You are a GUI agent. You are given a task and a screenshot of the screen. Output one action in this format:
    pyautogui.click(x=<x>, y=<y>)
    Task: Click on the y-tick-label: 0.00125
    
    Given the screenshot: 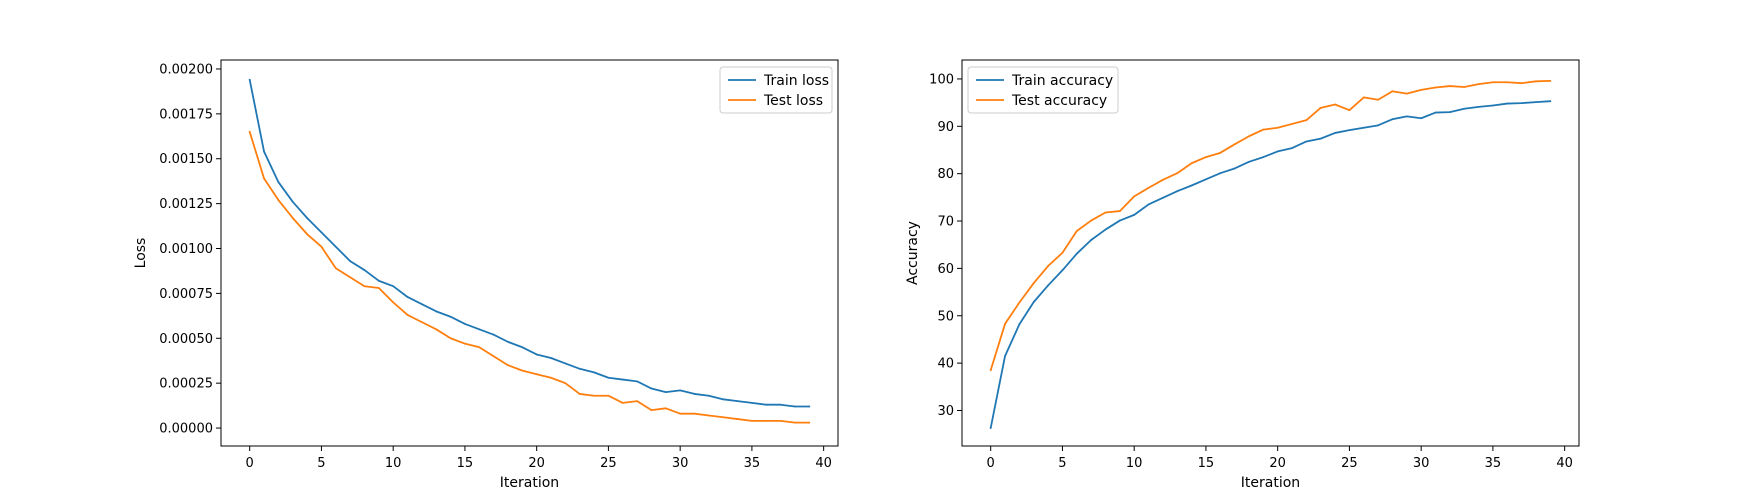 What is the action you would take?
    pyautogui.click(x=186, y=204)
    